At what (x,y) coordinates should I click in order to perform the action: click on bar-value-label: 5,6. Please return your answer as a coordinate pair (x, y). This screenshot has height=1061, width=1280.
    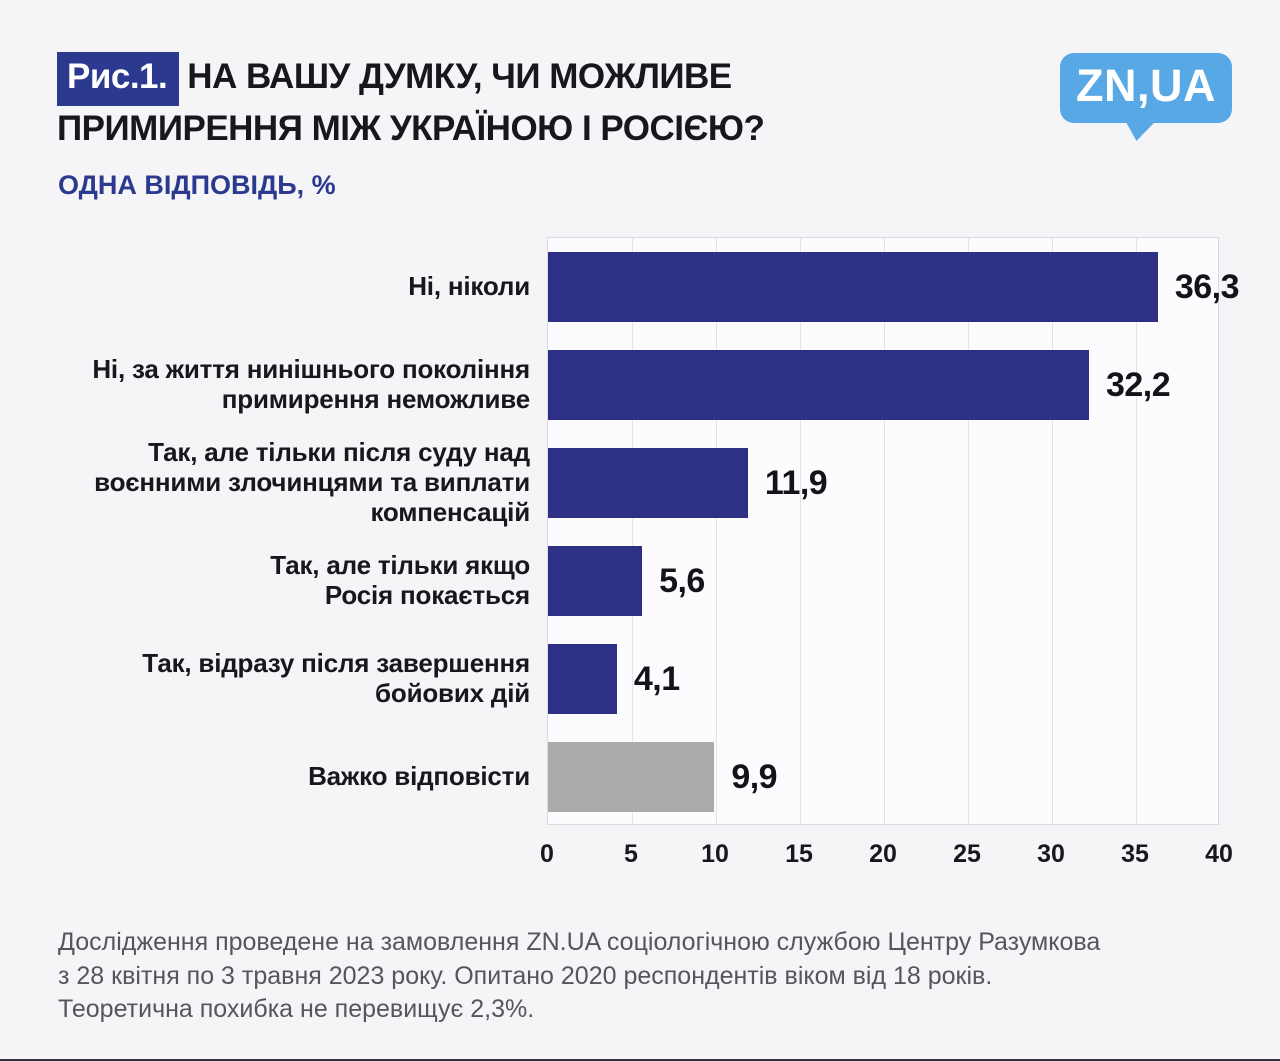
    Looking at the image, I should click on (682, 580).